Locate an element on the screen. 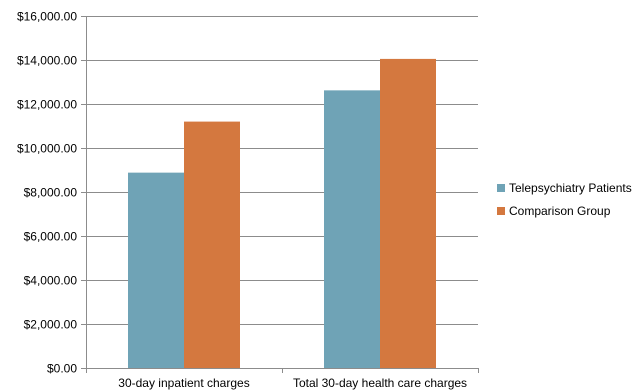  legend: Telepsychiatry Patients Comparison Group is located at coordinates (564, 199).